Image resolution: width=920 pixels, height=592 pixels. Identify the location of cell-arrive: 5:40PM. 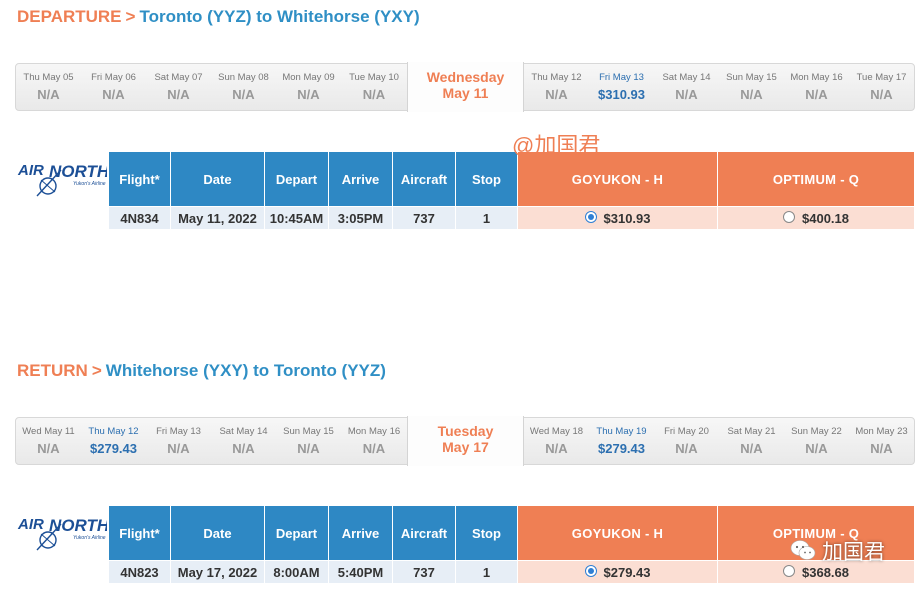
(361, 572).